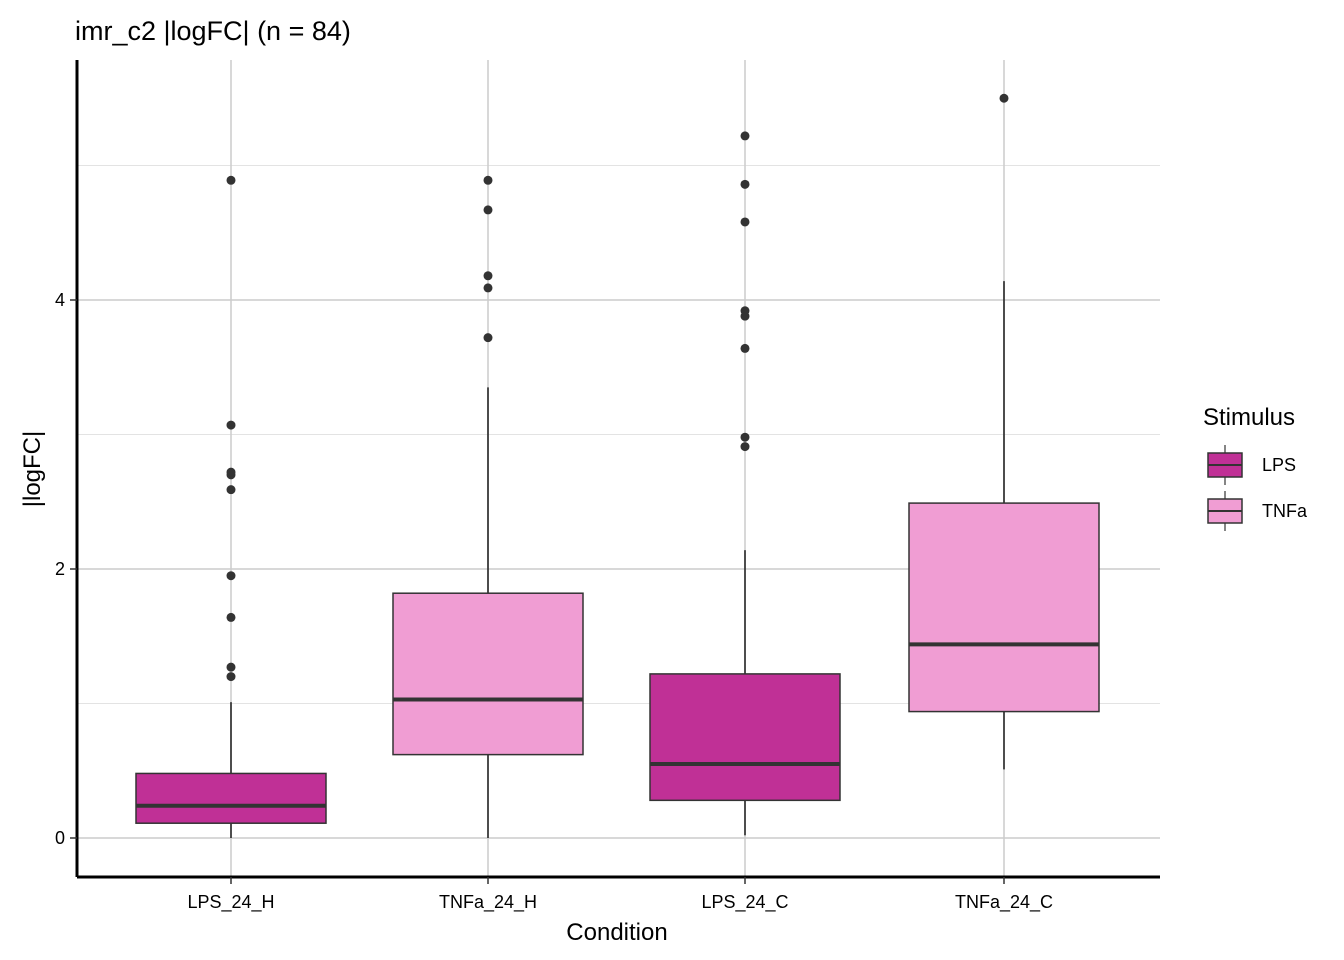  Describe the element at coordinates (60, 838) in the screenshot. I see `y-tick-label: 0` at that location.